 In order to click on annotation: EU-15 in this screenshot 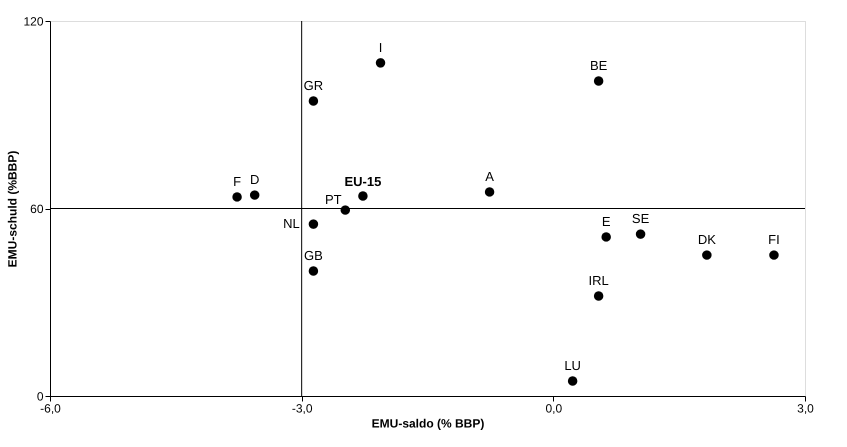, I will do `click(363, 181)`.